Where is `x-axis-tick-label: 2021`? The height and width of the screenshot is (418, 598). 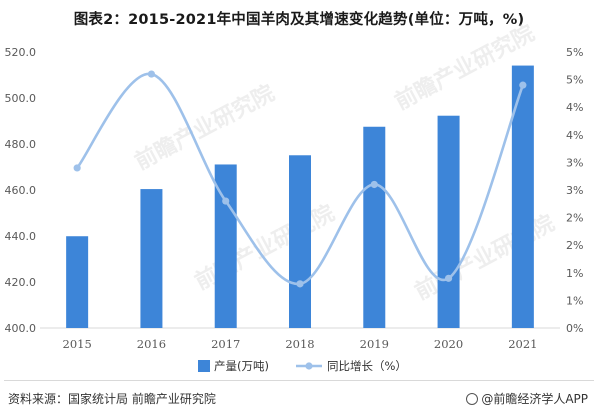 x-axis-tick-label: 2021 is located at coordinates (522, 344).